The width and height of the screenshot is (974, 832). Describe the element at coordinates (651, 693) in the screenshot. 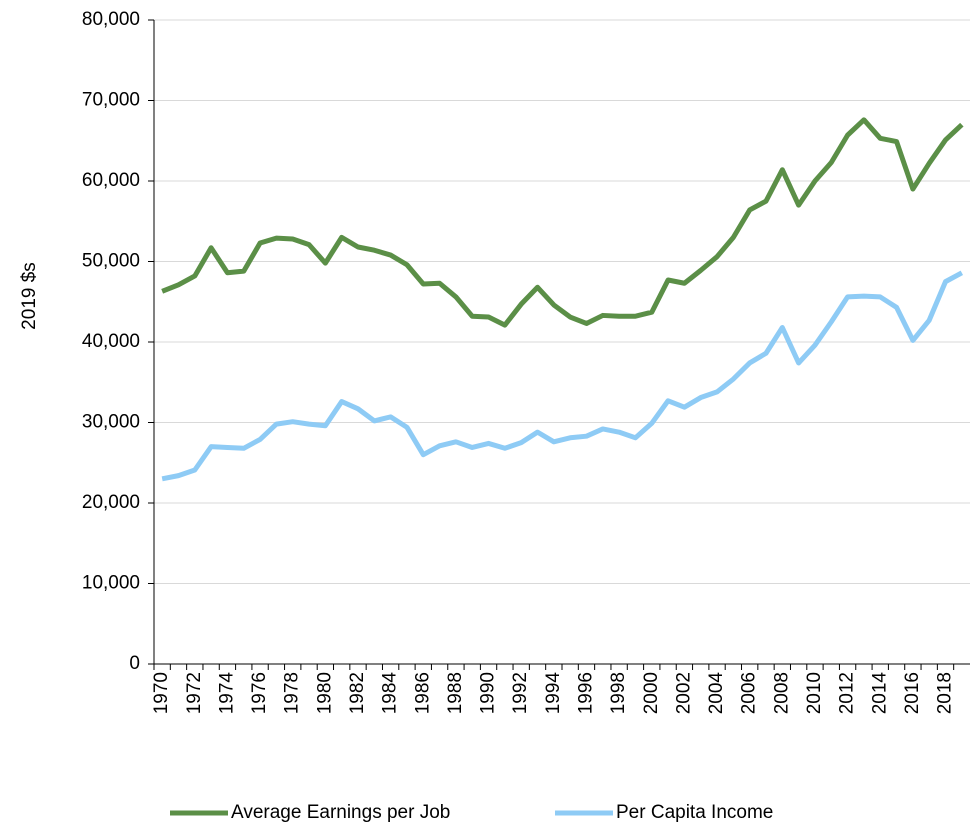

I see `x-tick-label: 2000` at that location.